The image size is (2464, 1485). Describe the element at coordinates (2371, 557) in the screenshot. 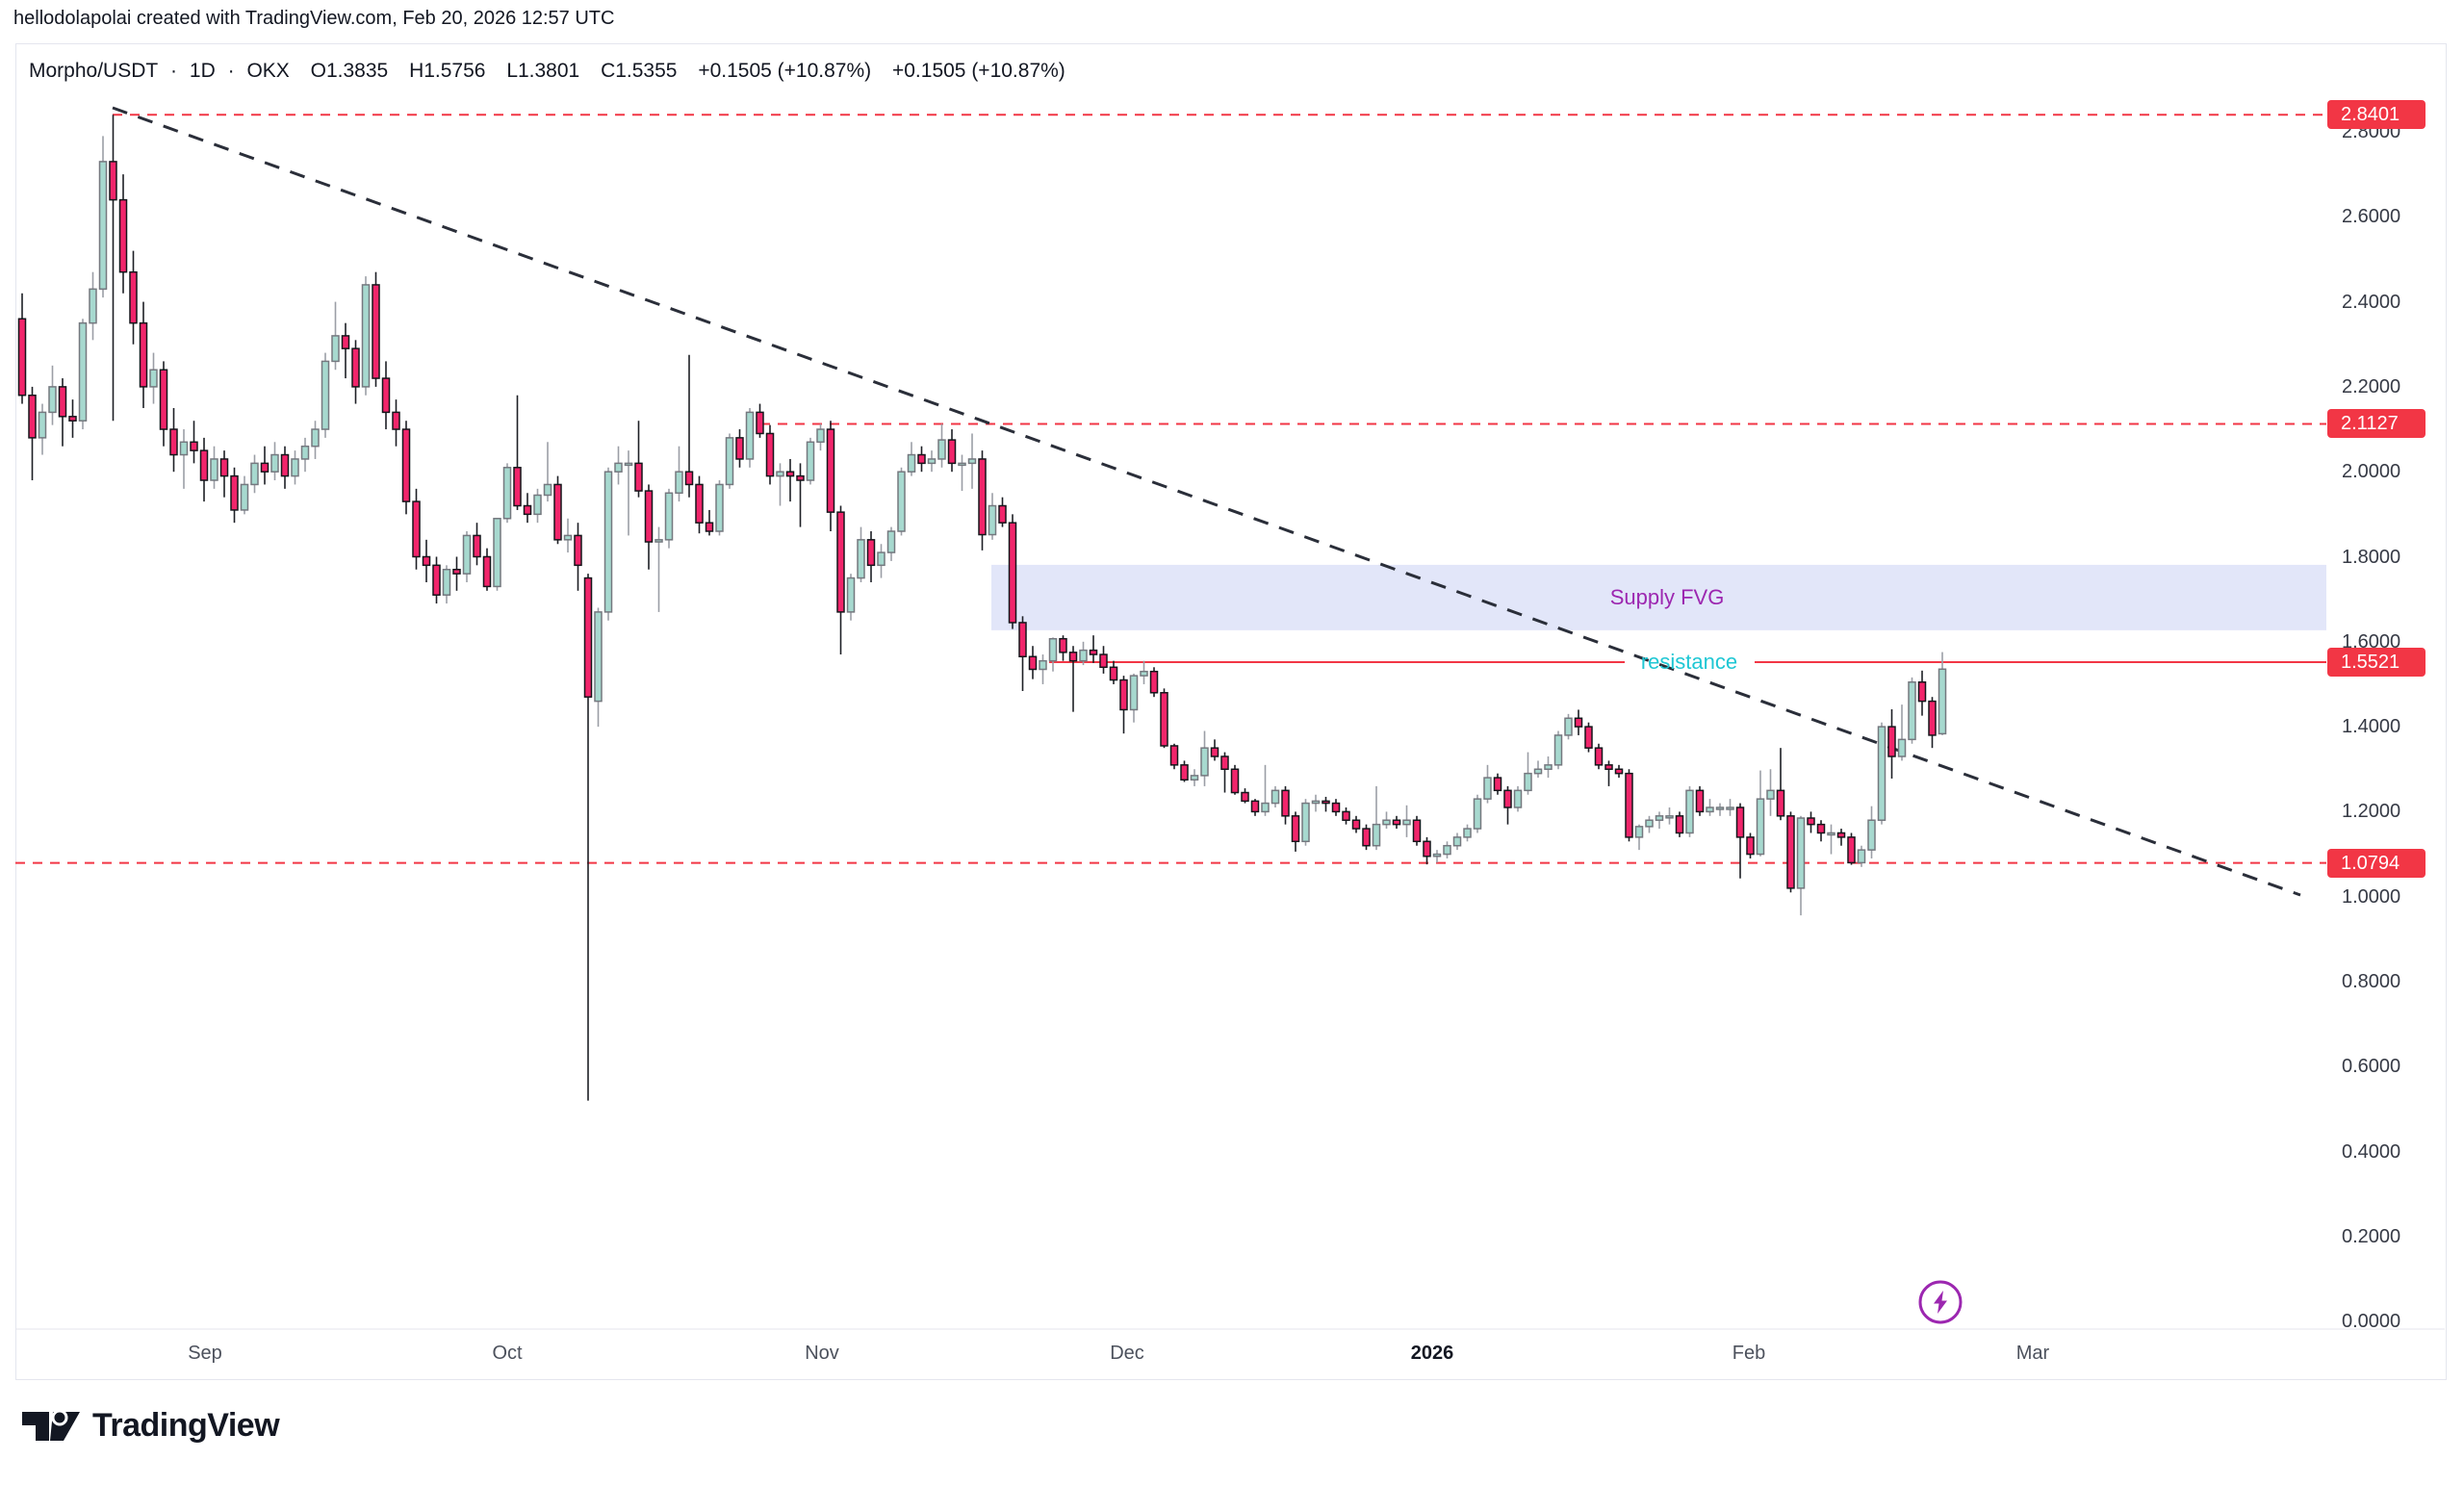

I see `price-axis-tick: 1.8000` at that location.